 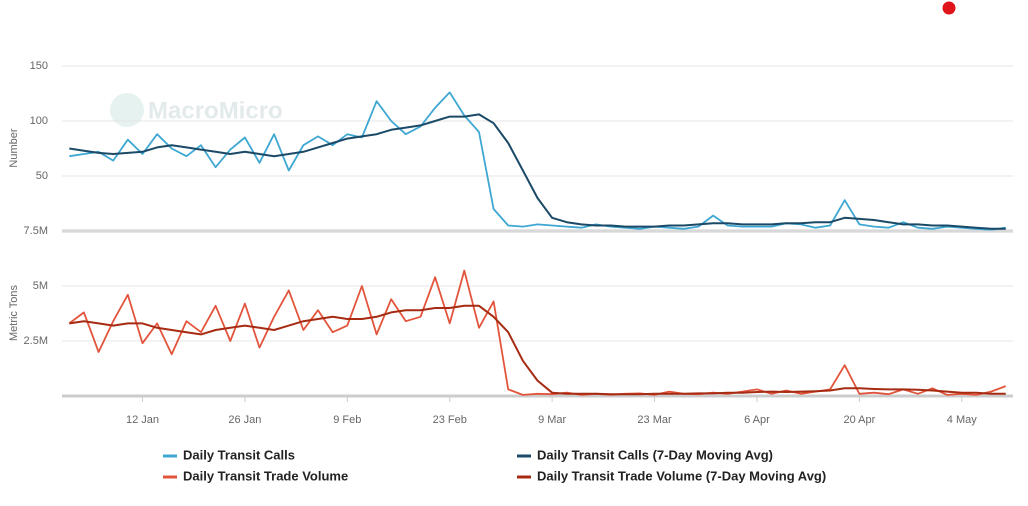 What do you see at coordinates (36, 231) in the screenshot?
I see `y-tick-label: 7.5M` at bounding box center [36, 231].